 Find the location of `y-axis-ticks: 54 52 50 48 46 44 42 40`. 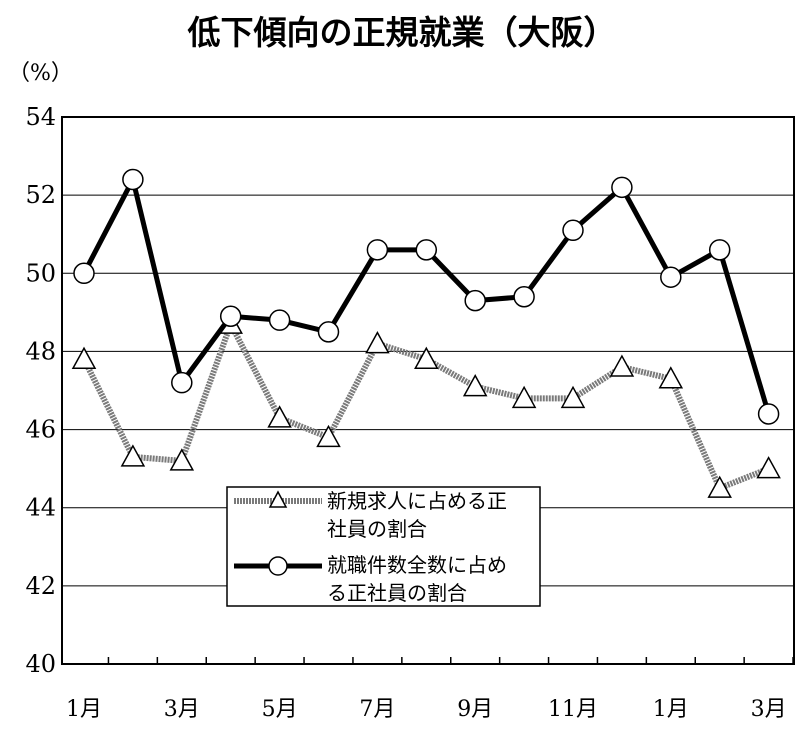

y-axis-ticks: 54 52 50 48 46 44 42 40 is located at coordinates (40, 390).